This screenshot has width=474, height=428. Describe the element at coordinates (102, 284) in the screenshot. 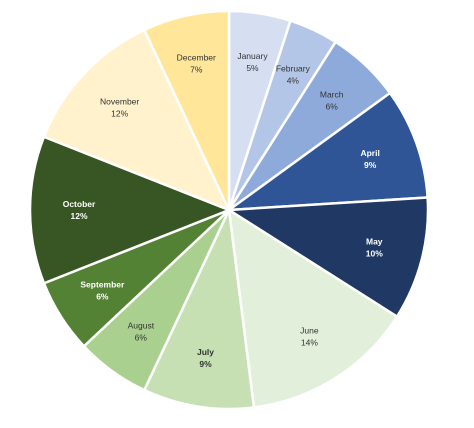

I see `slice-label-september: September` at that location.